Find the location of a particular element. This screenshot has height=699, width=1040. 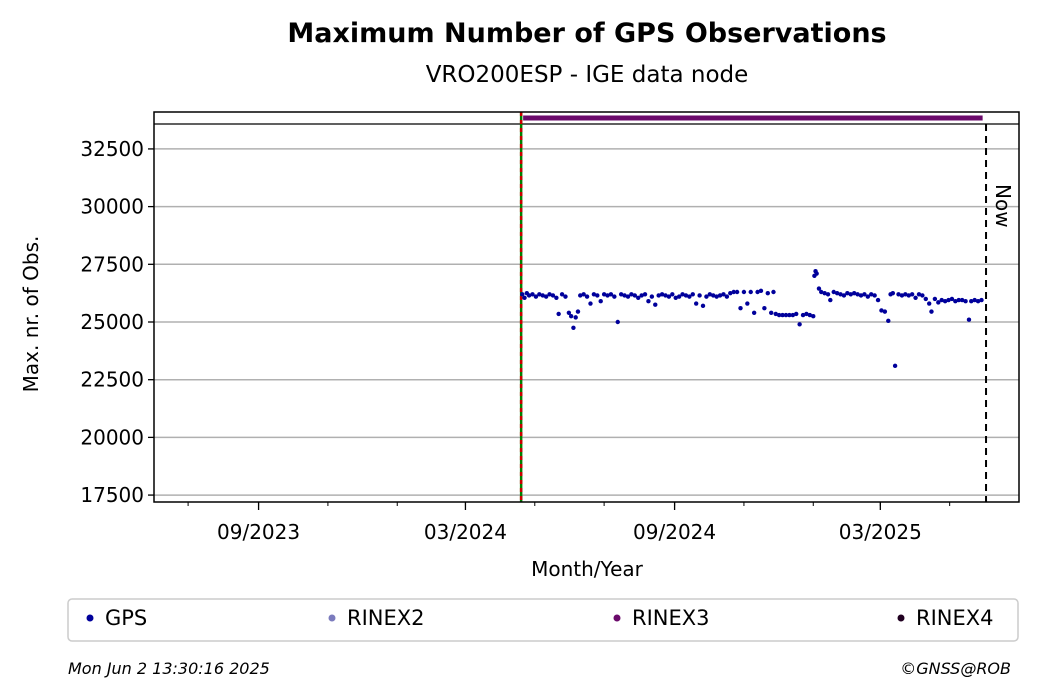

footer-timestamp: Mon Jun 2 13:30:16 2025 is located at coordinates (169, 668).